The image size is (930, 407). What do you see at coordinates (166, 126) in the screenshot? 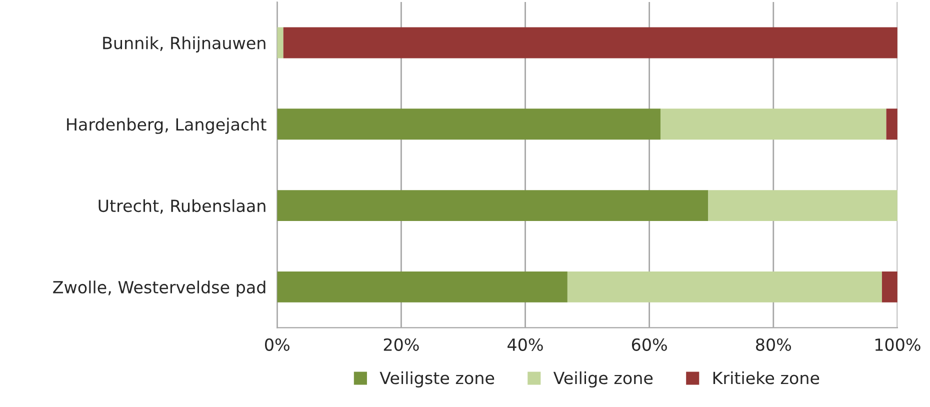
I see `y-tick-label: Hardenberg, Langejacht` at bounding box center [166, 126].